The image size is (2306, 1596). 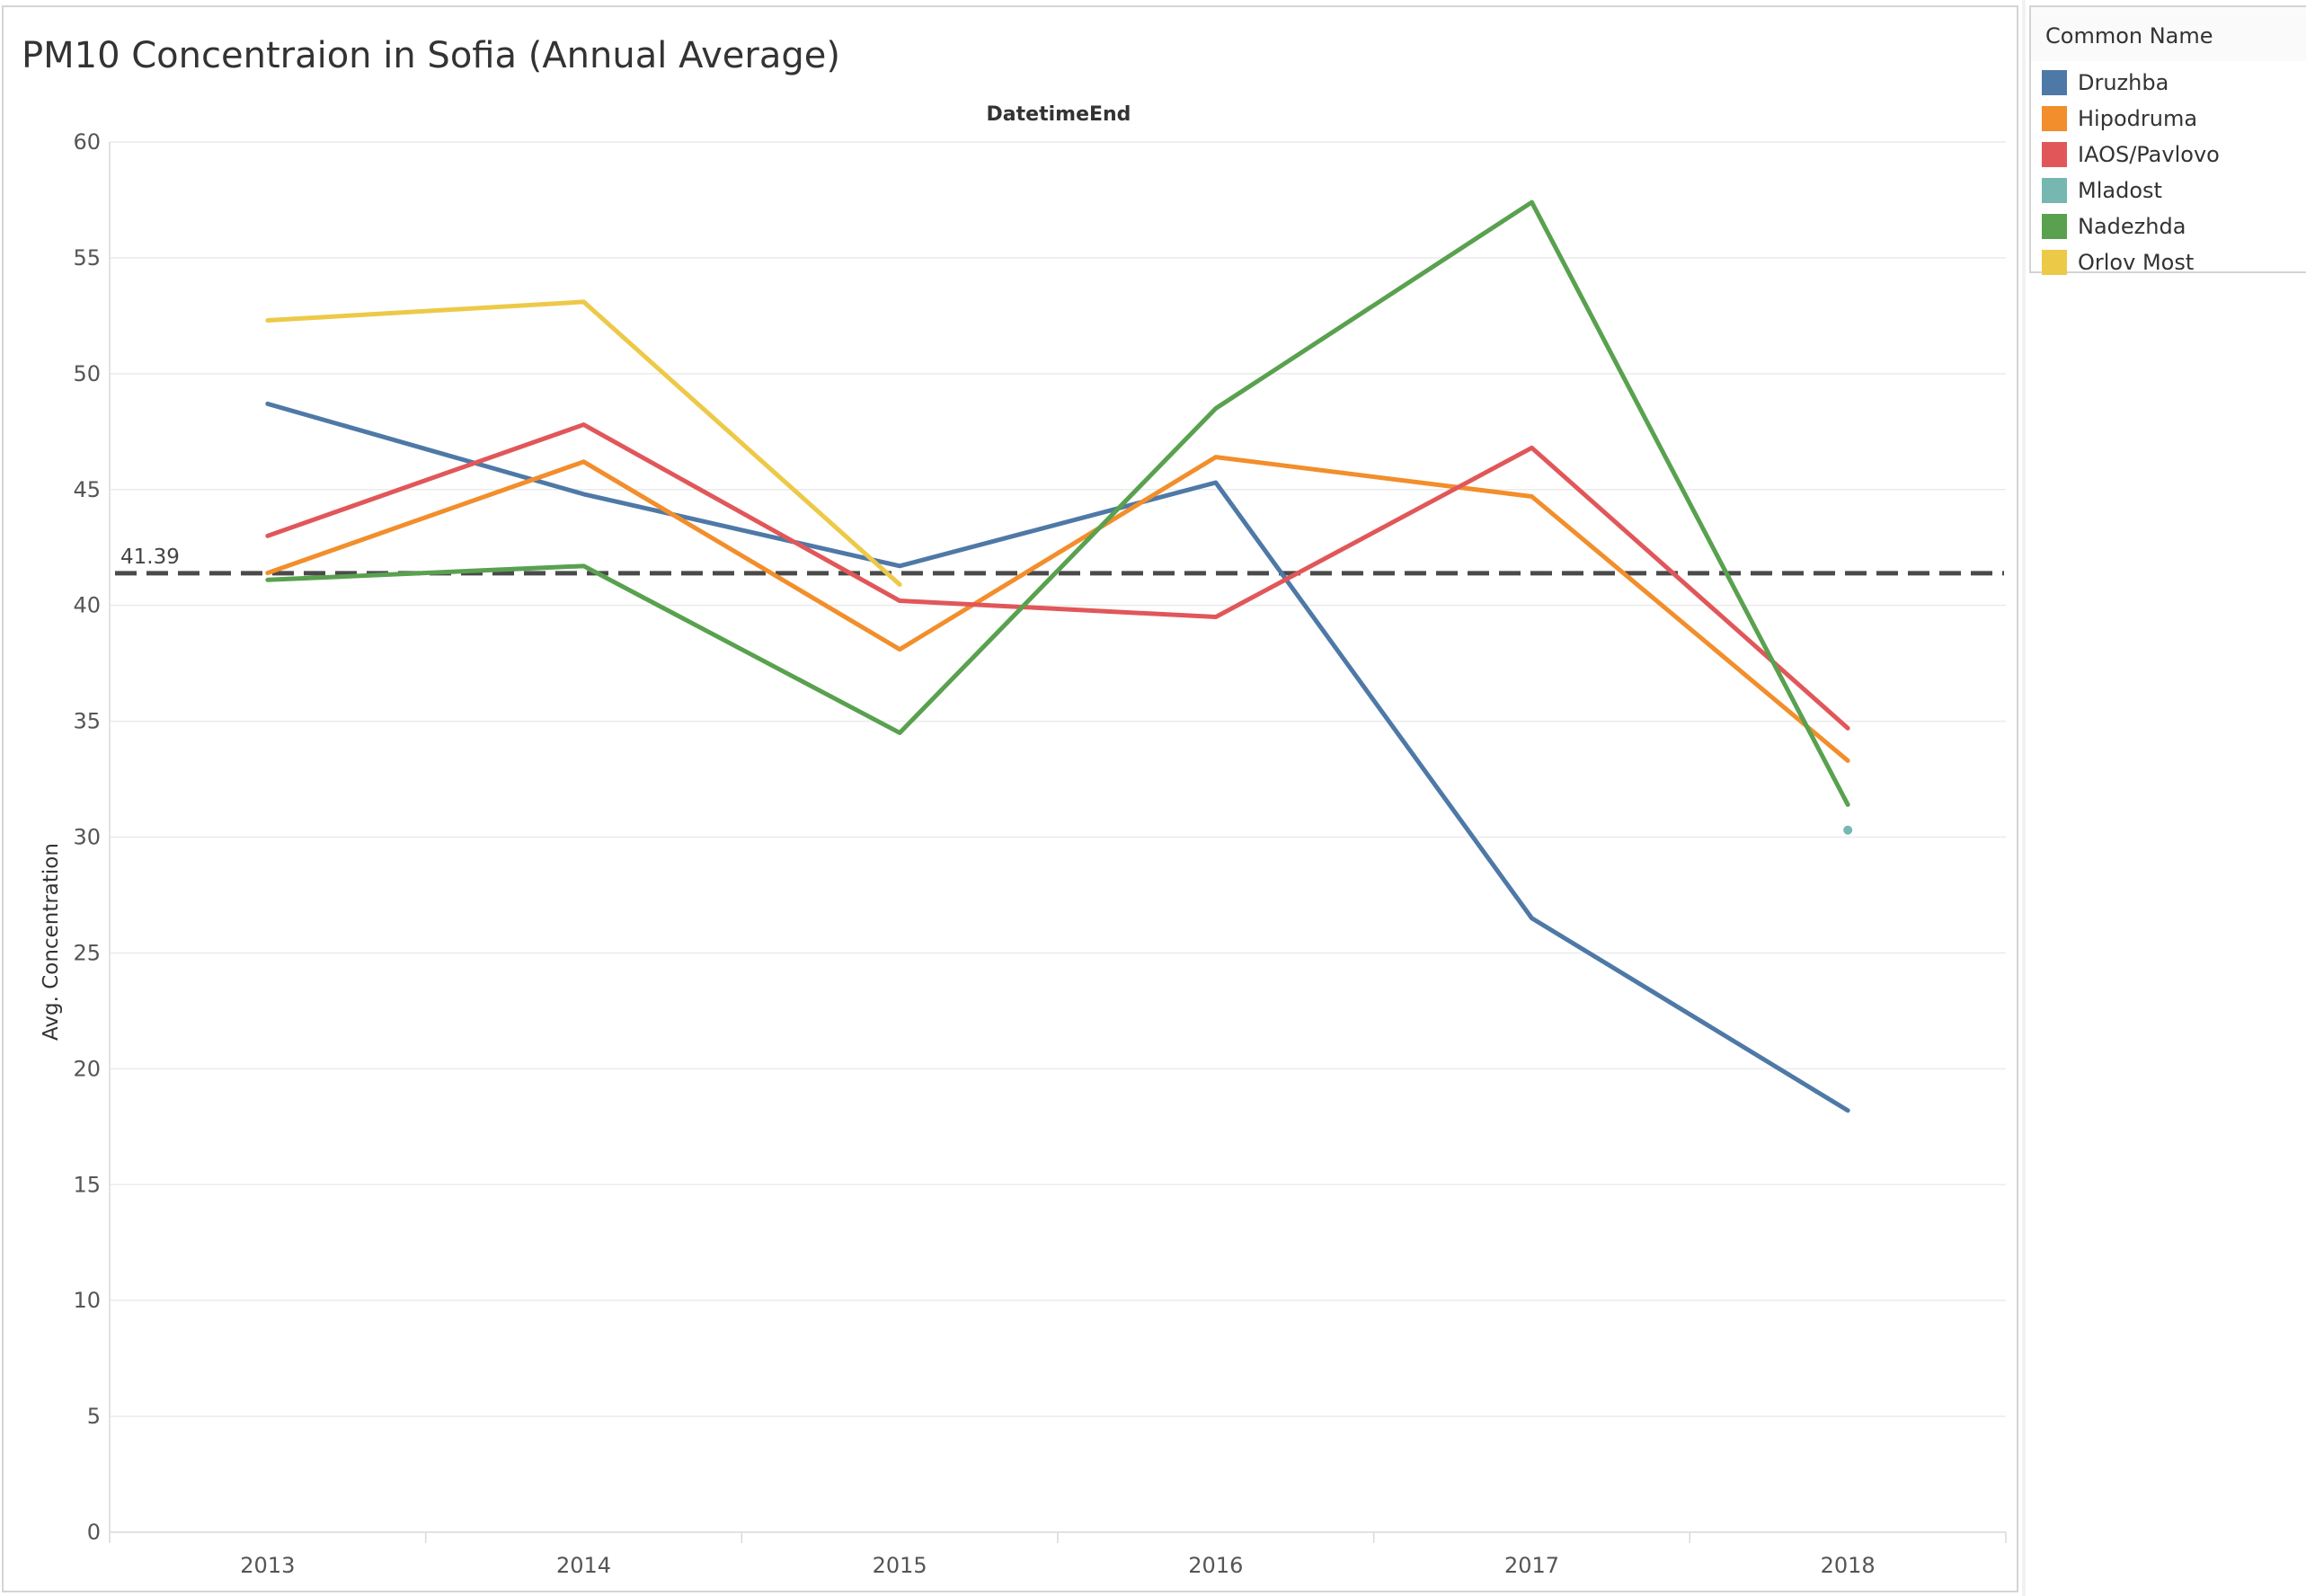 What do you see at coordinates (87, 142) in the screenshot?
I see `y-tick-label-60: 60` at bounding box center [87, 142].